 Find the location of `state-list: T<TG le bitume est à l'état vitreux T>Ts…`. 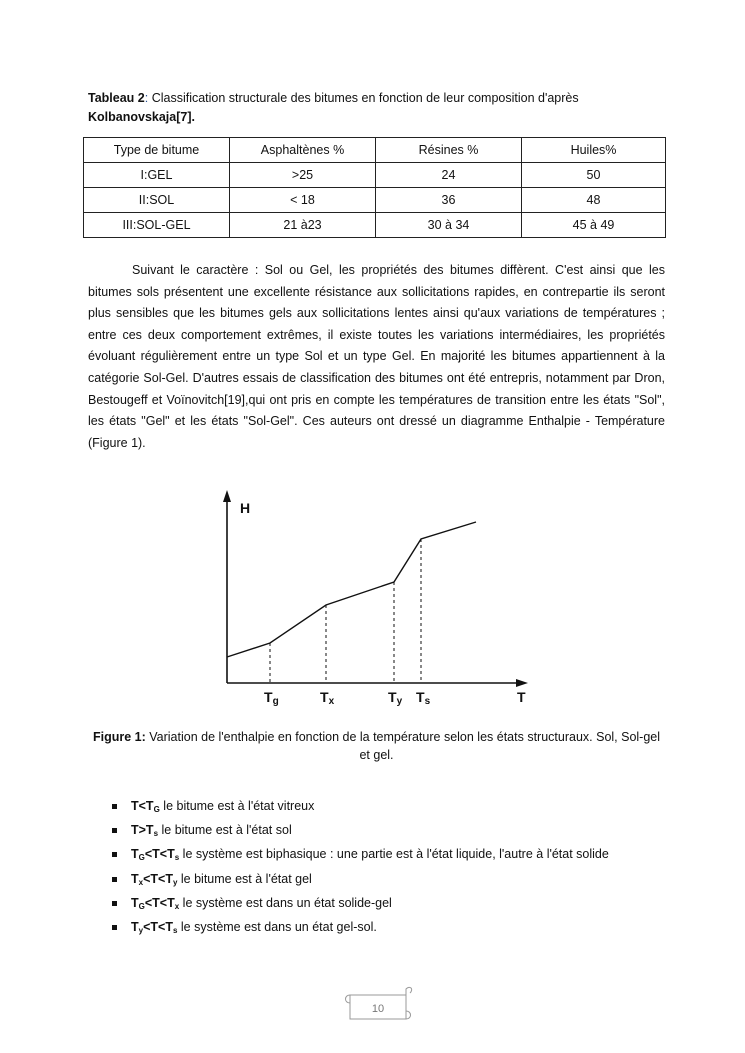

state-list: T<TG le bitume est à l'état vitreux T>Ts… is located at coordinates (384, 868).